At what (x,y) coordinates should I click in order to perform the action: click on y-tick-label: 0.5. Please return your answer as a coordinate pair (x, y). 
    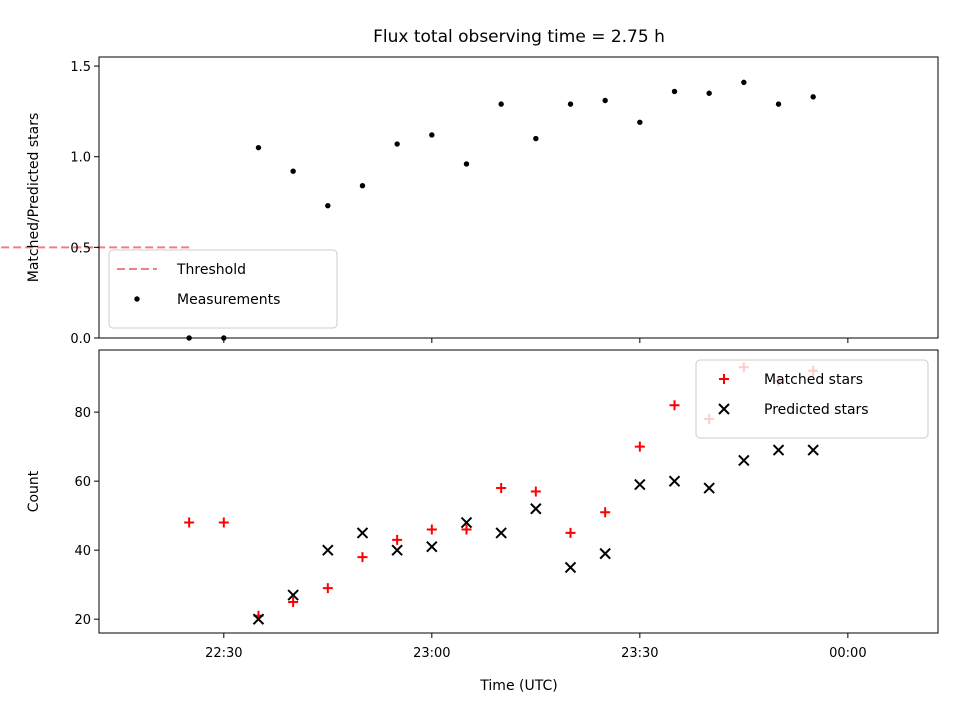
    Looking at the image, I should click on (80, 248).